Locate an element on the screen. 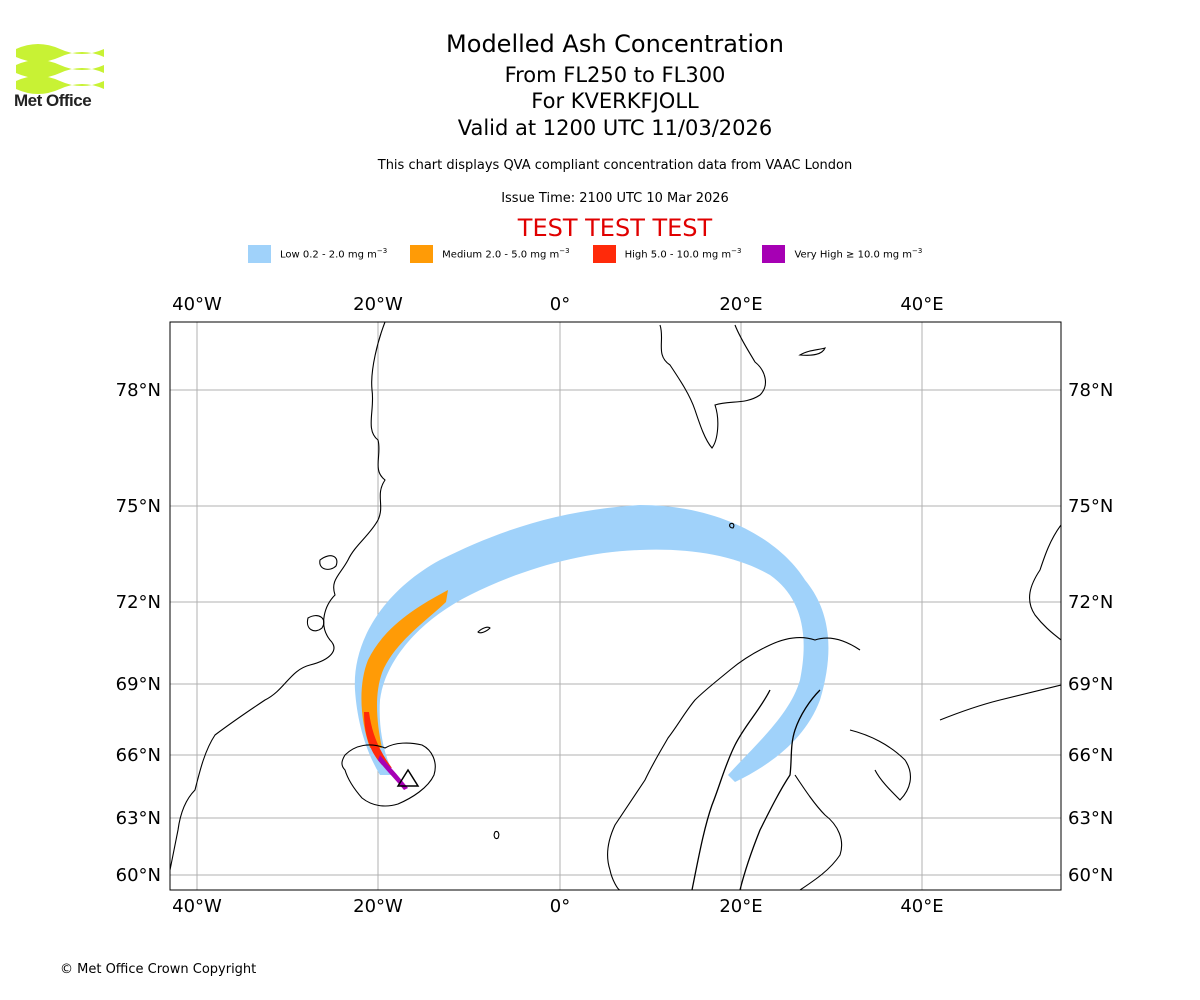  copyright-footer: © Met Office Crown Copyright is located at coordinates (158, 969).